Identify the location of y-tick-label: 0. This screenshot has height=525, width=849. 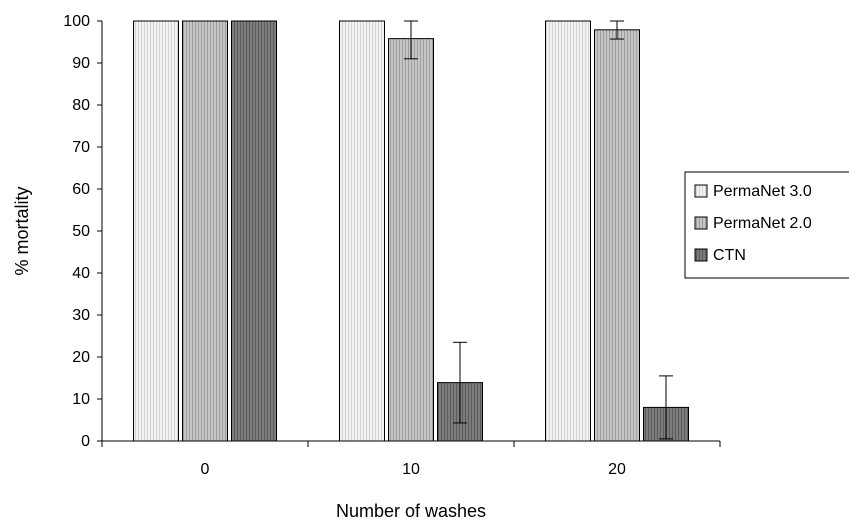
(85, 441).